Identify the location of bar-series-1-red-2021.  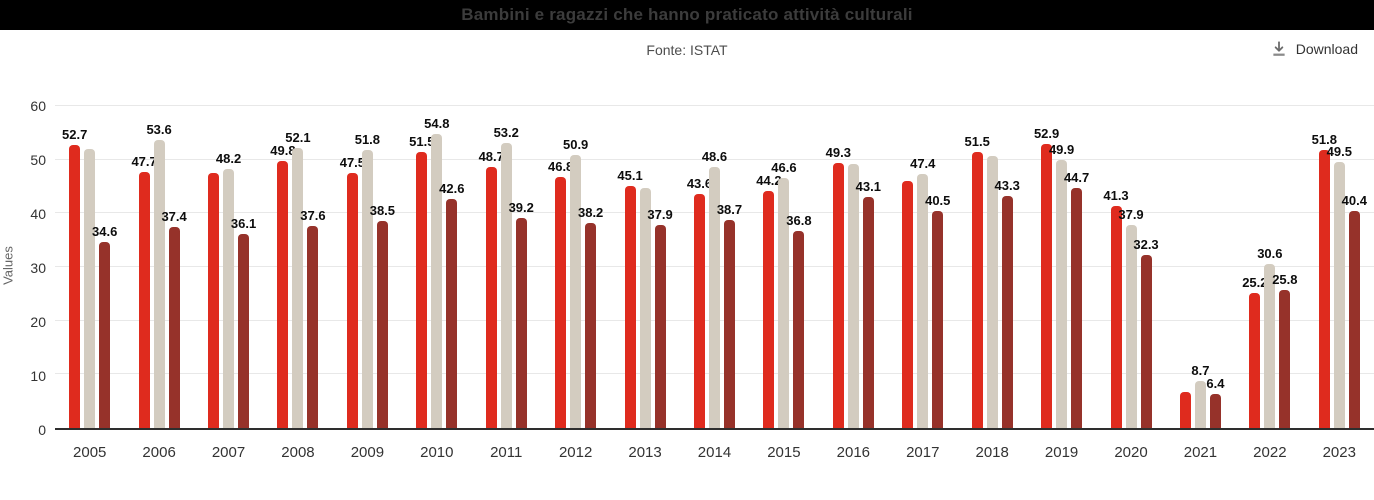
(1185, 410).